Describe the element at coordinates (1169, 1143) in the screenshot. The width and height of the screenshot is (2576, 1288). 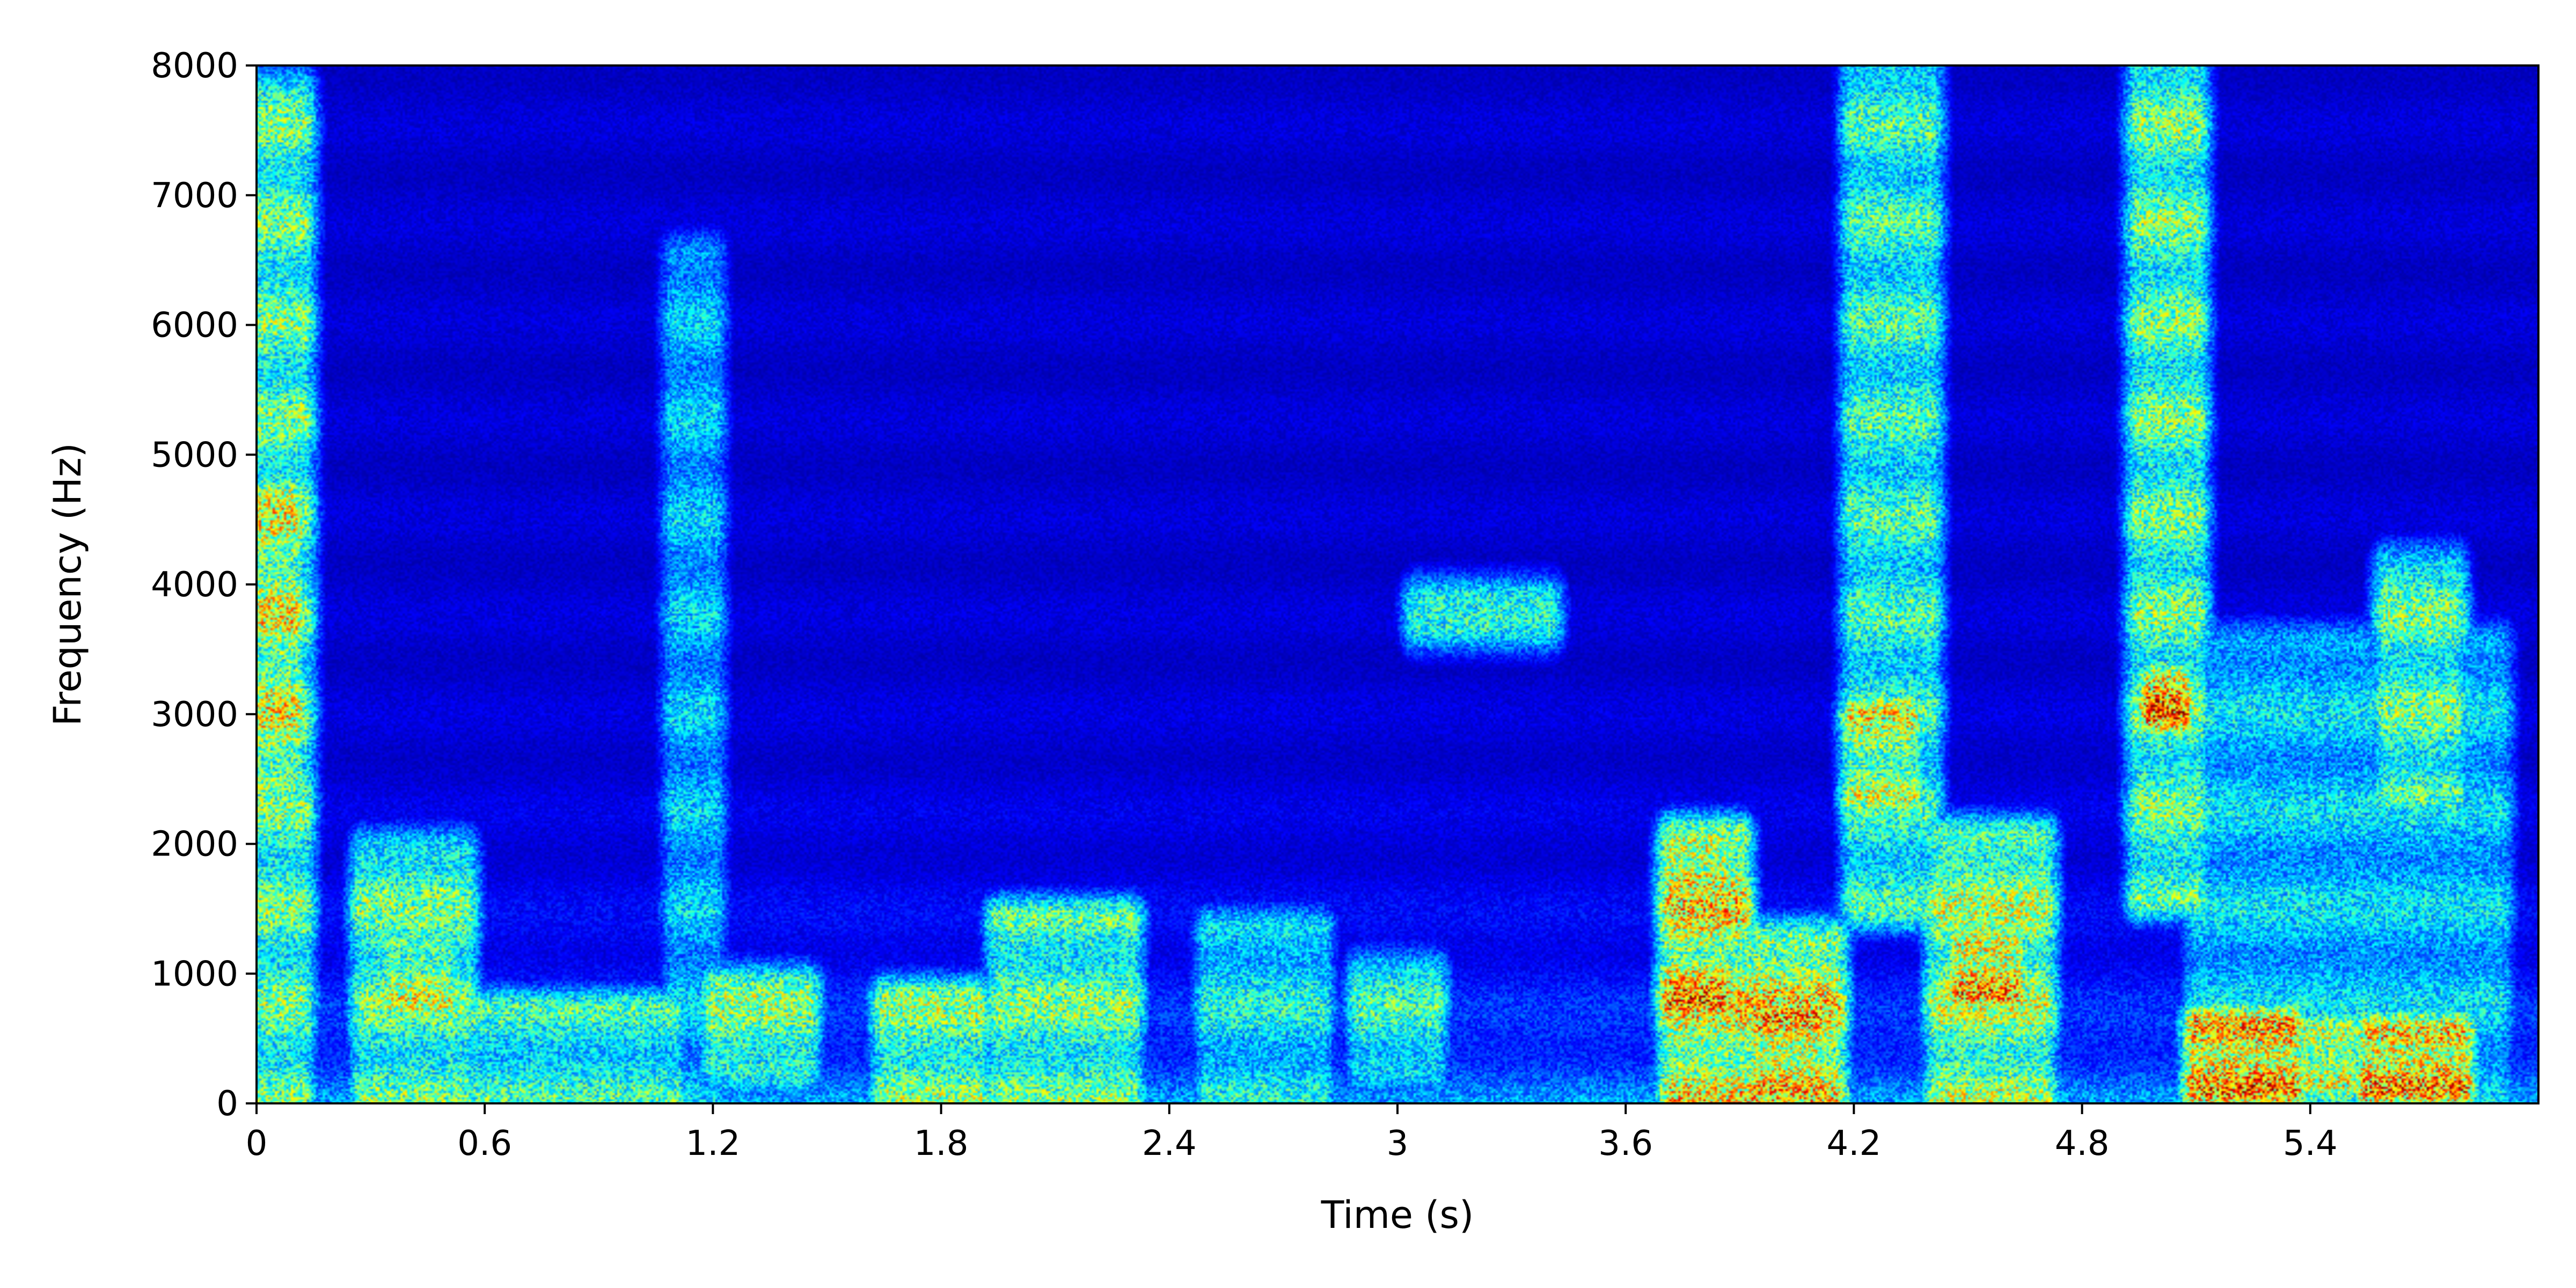
I see `x-tick-label: 2.4` at that location.